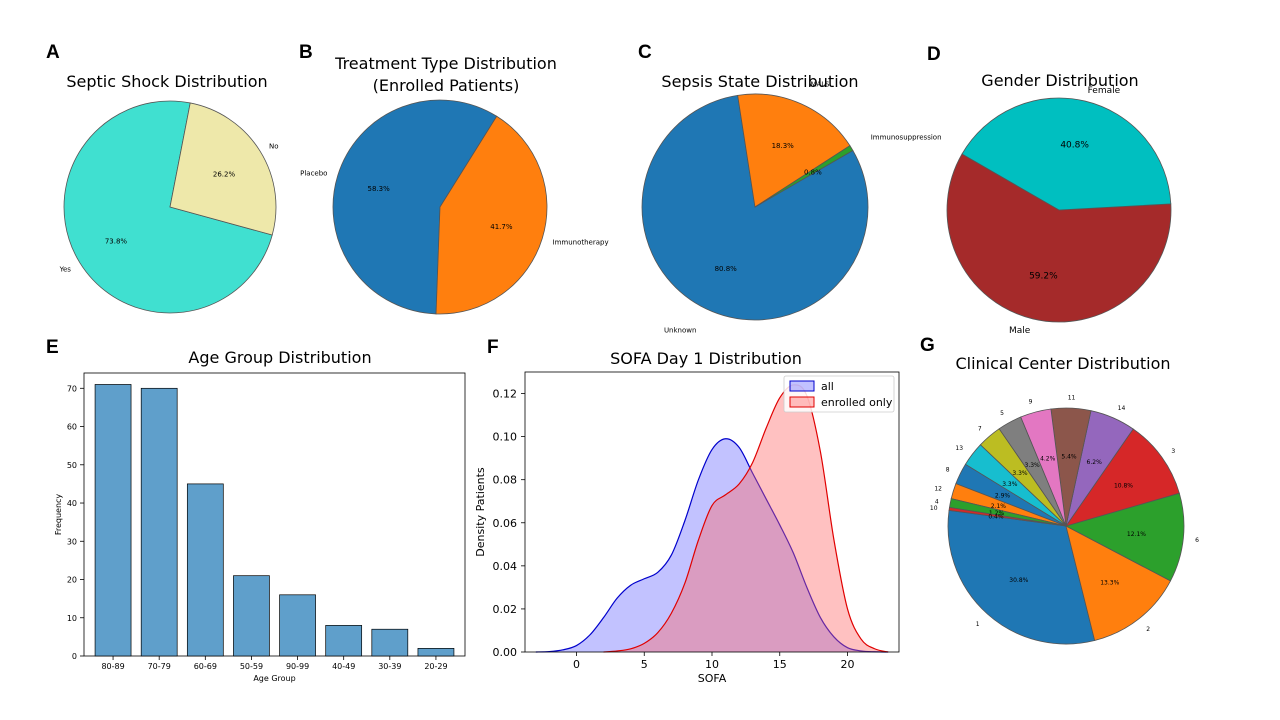  What do you see at coordinates (1002, 413) in the screenshot?
I see `pie-g-slice-label: 5` at bounding box center [1002, 413].